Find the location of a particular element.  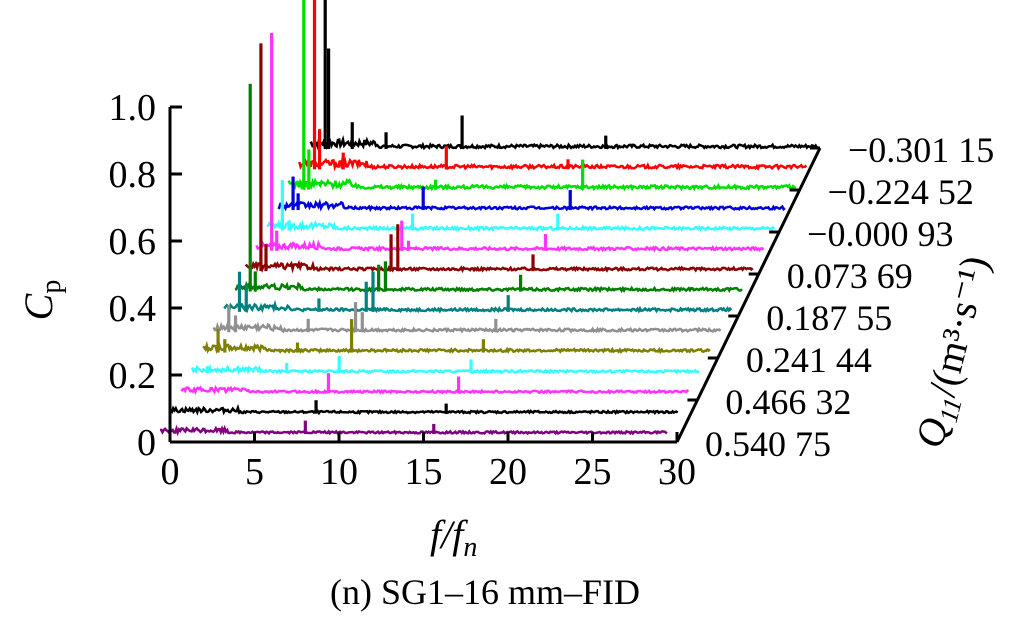

x-tick-label: 5 is located at coordinates (254, 472).